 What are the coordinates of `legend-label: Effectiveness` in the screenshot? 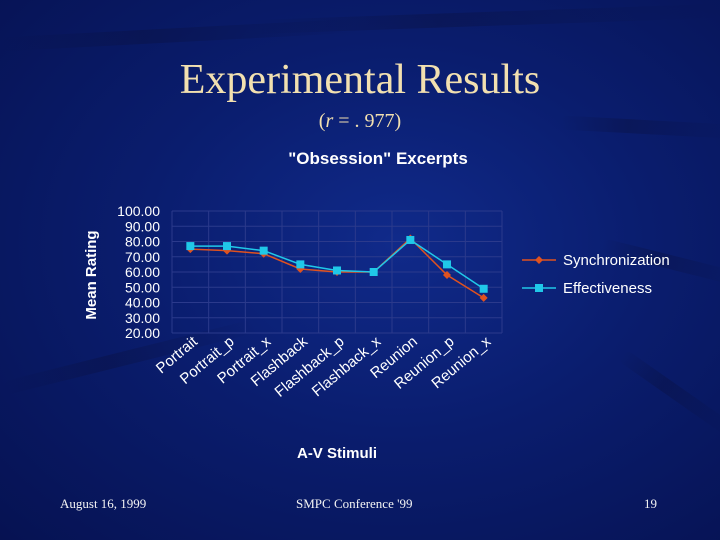 It's located at (607, 288).